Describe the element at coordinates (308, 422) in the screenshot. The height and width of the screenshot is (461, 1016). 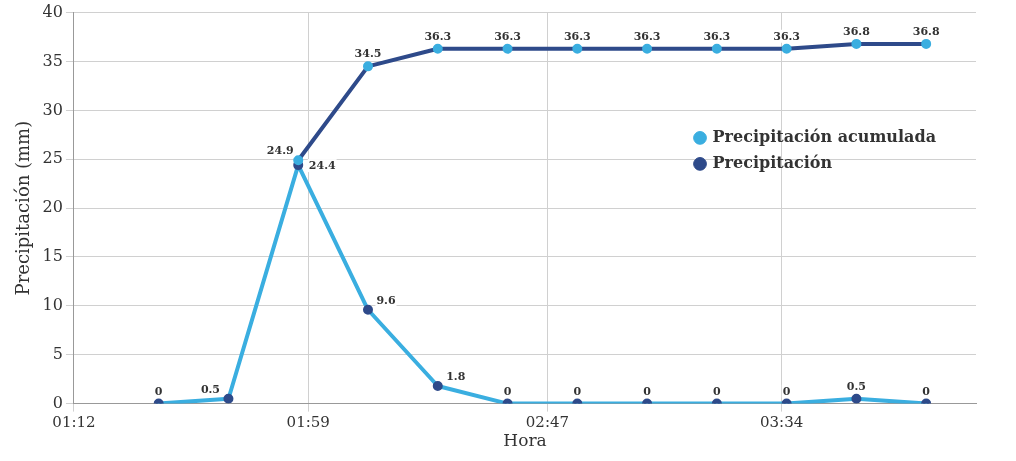
I see `x-tick-label: 01:59` at that location.